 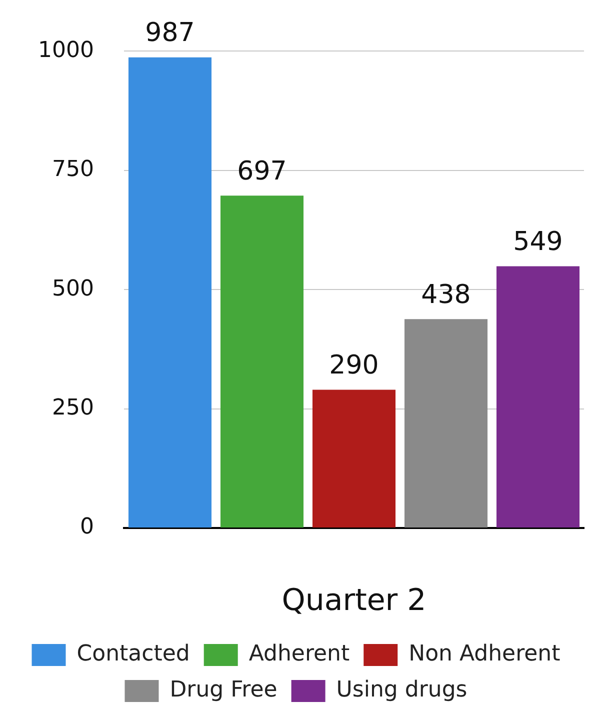 What do you see at coordinates (538, 241) in the screenshot?
I see `data-label: 549` at bounding box center [538, 241].